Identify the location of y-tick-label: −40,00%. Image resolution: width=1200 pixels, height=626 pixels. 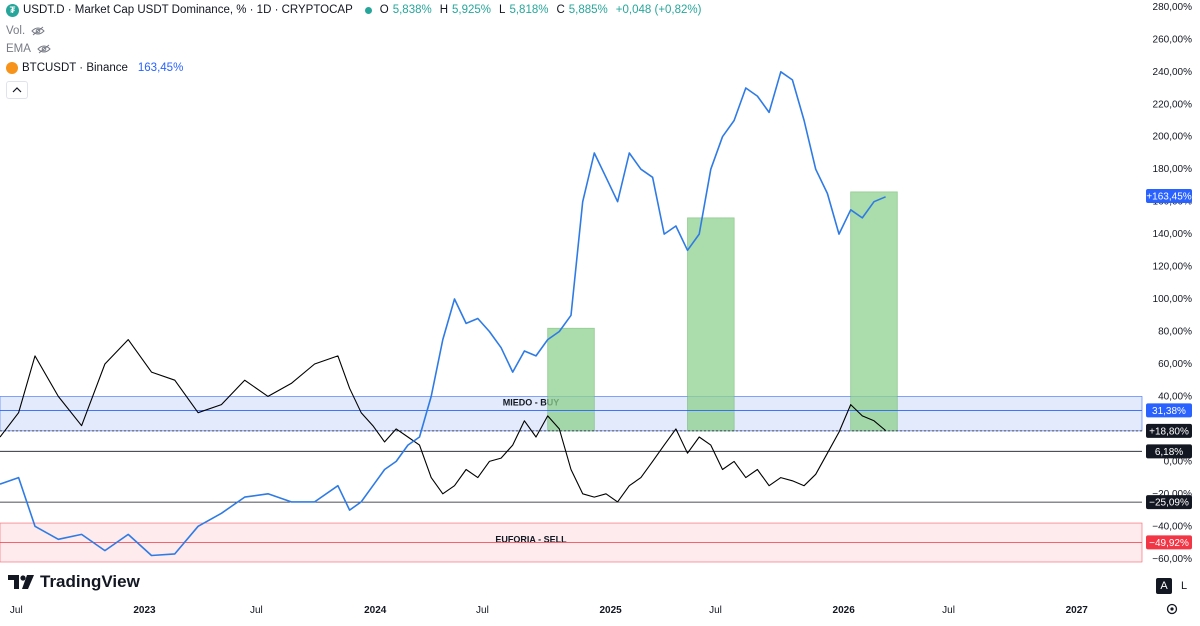
(1172, 526).